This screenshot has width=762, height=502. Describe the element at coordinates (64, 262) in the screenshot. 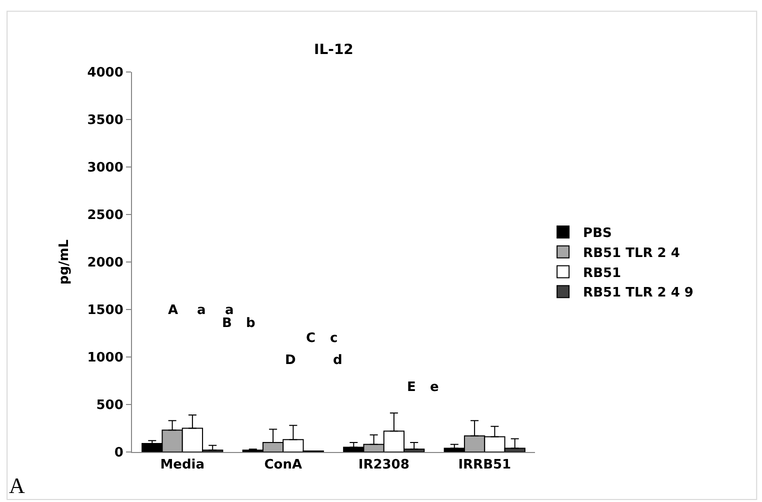

I see `y-axis-title: pg/mL` at that location.